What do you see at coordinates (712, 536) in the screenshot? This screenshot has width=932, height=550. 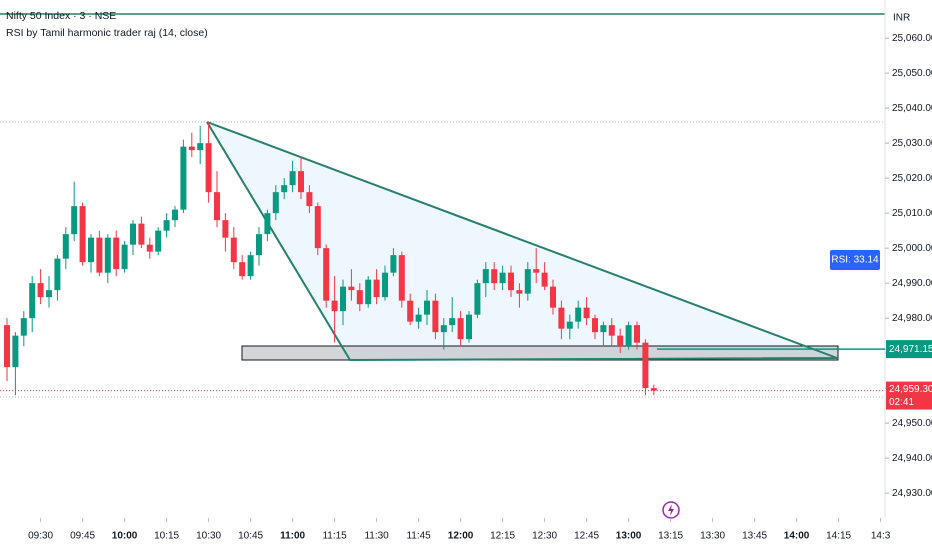 I see `x-tick-label: 13:30` at bounding box center [712, 536].